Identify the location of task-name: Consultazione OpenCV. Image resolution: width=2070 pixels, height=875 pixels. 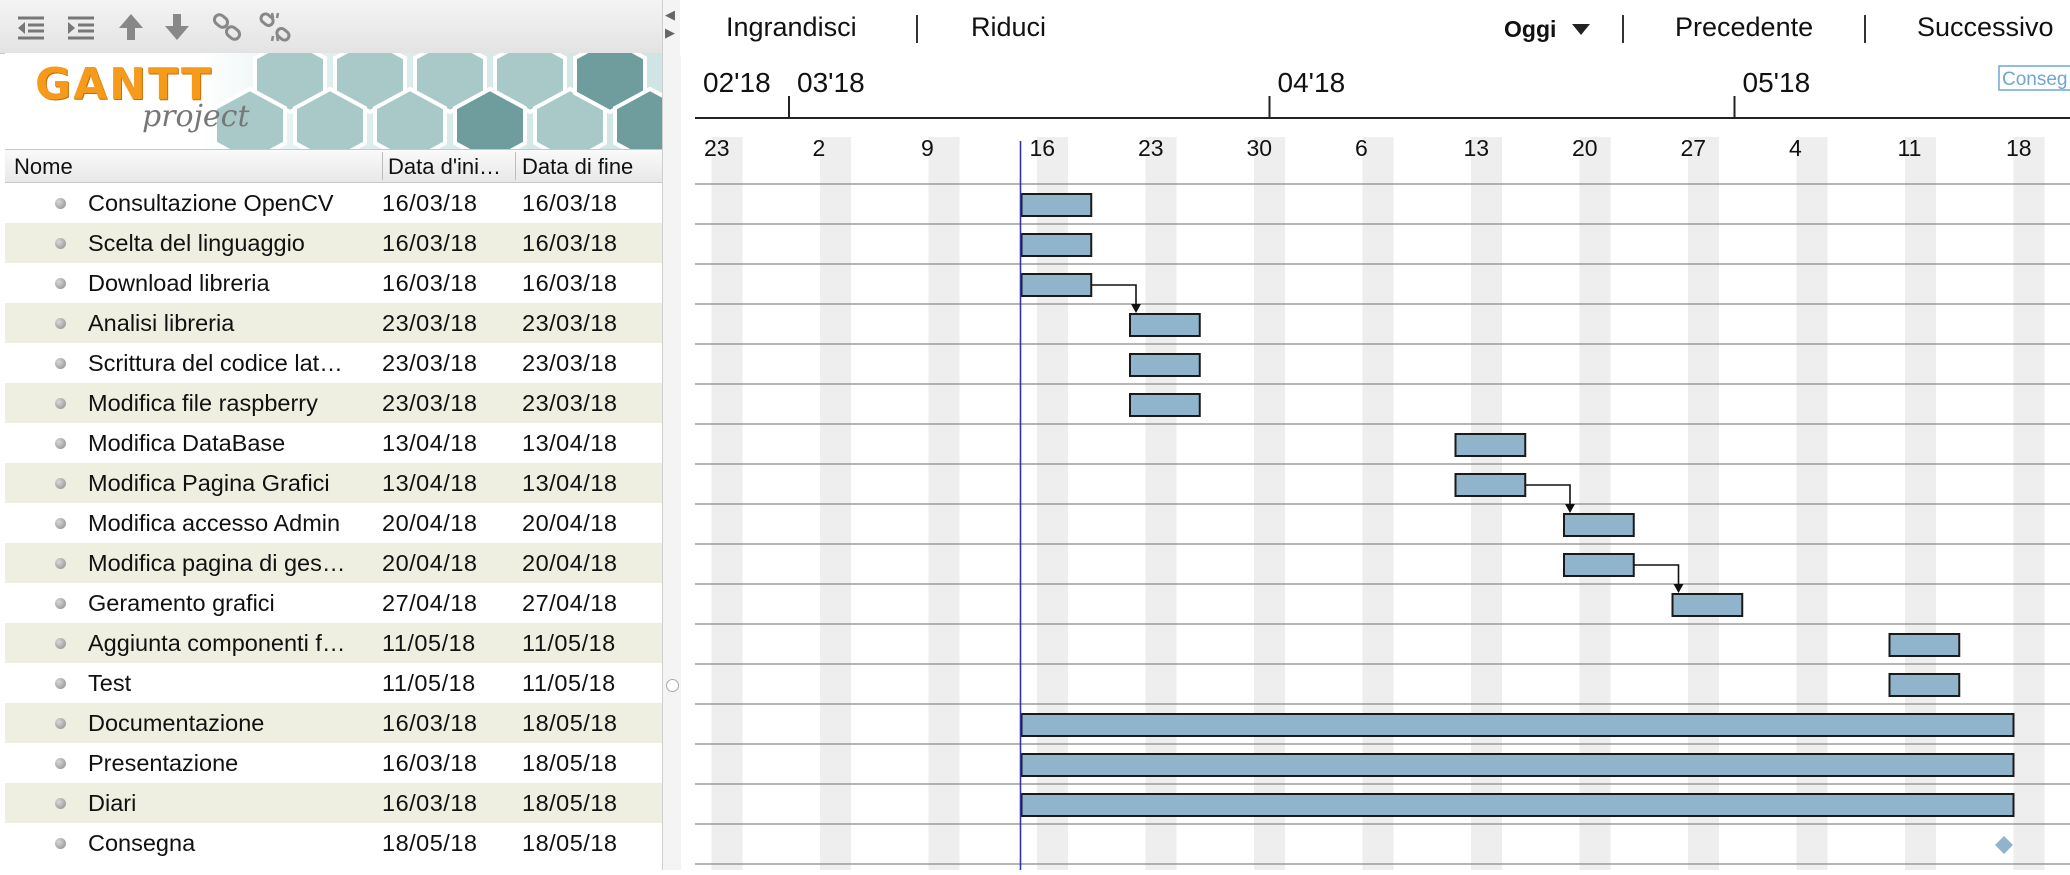
(211, 203).